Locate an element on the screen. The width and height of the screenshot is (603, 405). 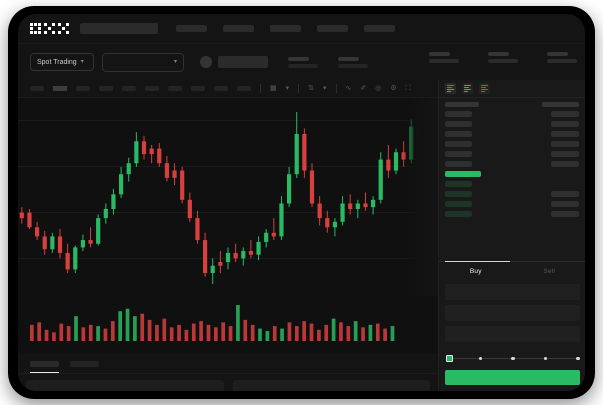
tab-open-orders is located at coordinates (44, 366).